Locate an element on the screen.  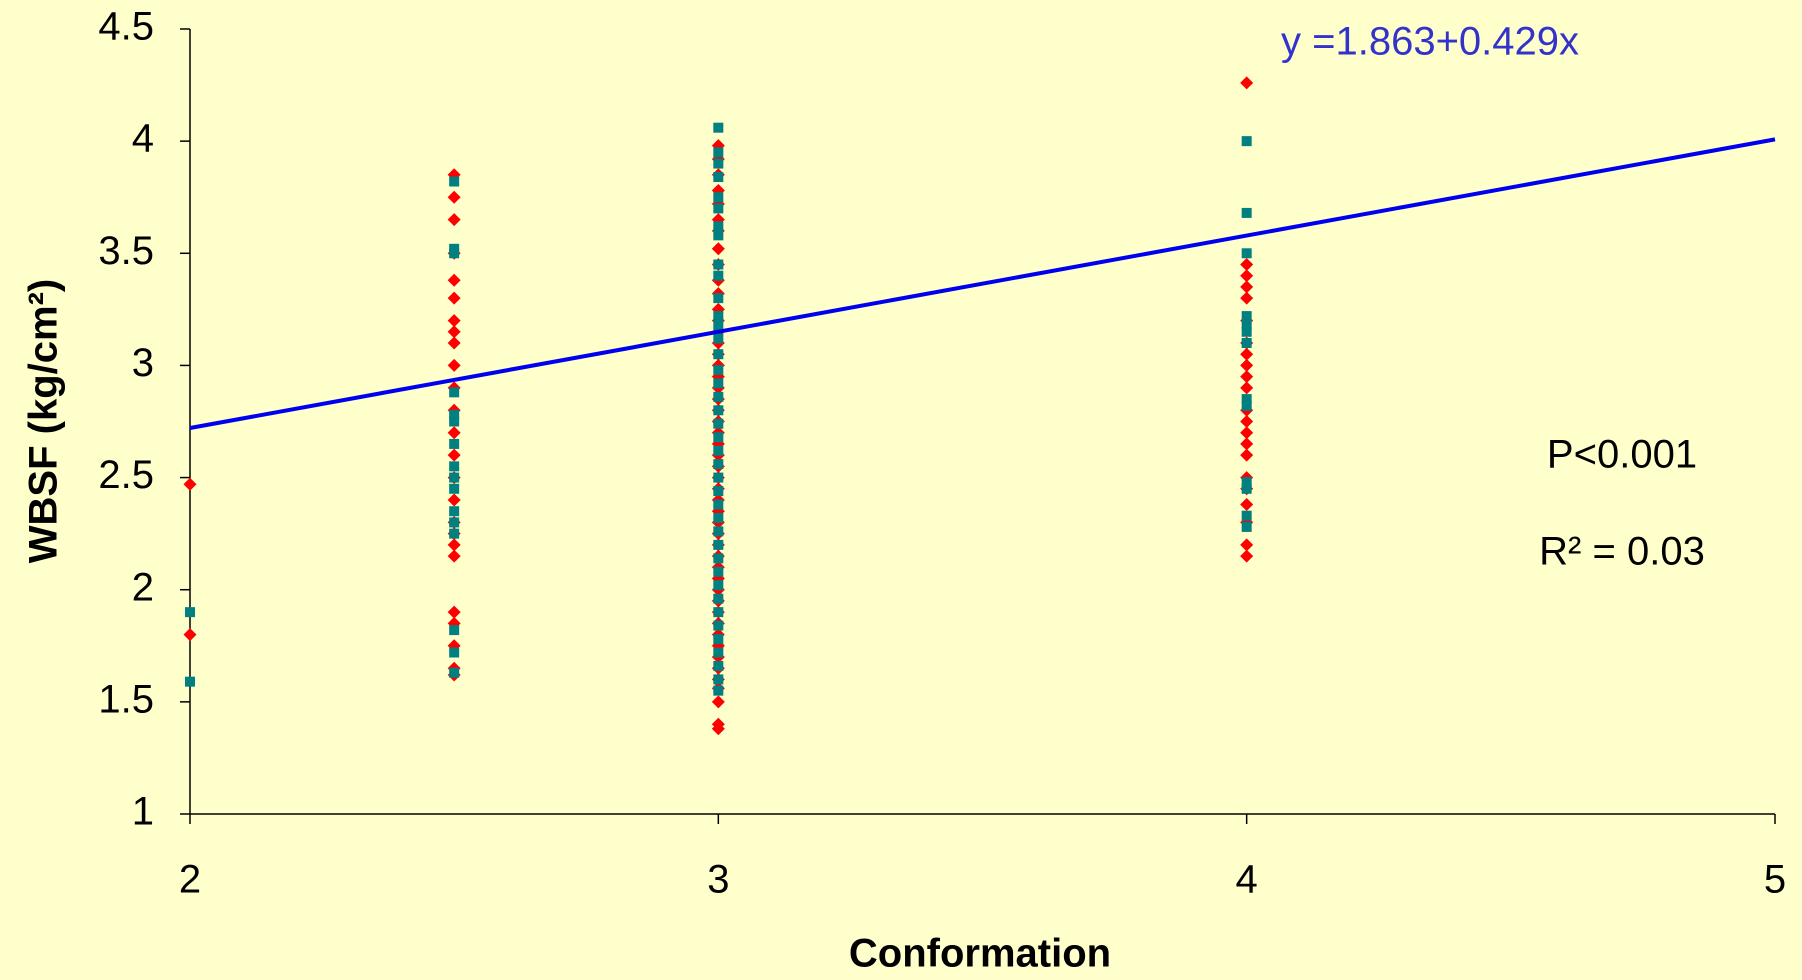
x-tick-label: 3 is located at coordinates (718, 880).